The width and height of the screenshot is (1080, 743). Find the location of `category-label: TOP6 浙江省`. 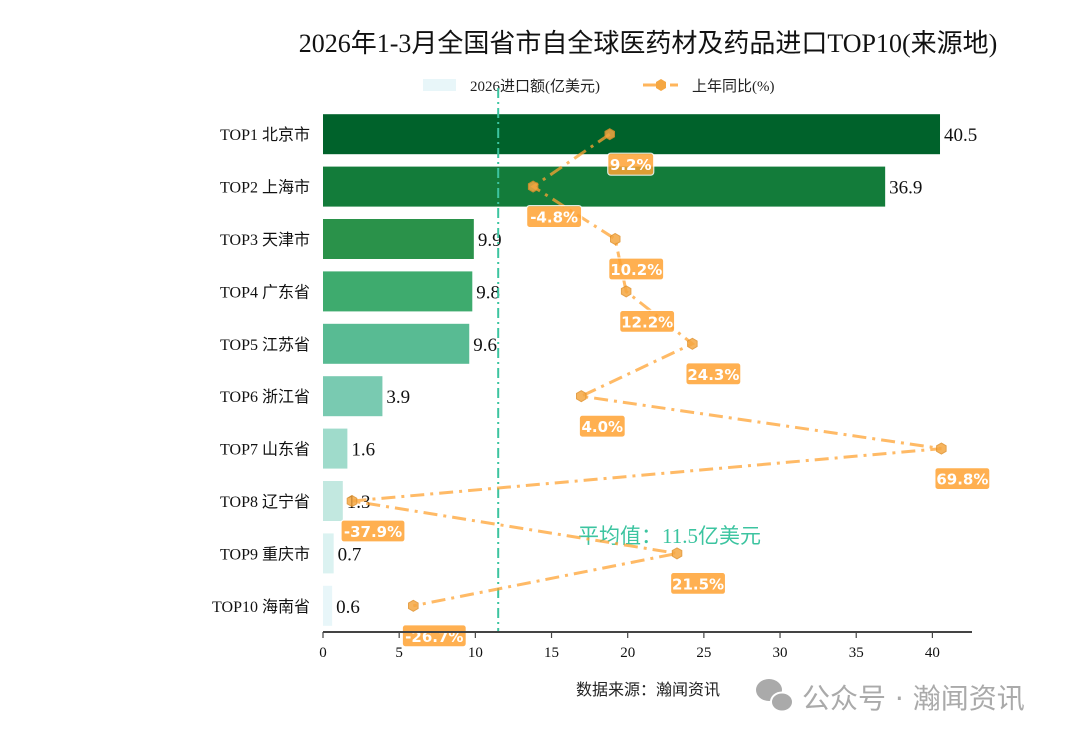

category-label: TOP6 浙江省 is located at coordinates (265, 397).